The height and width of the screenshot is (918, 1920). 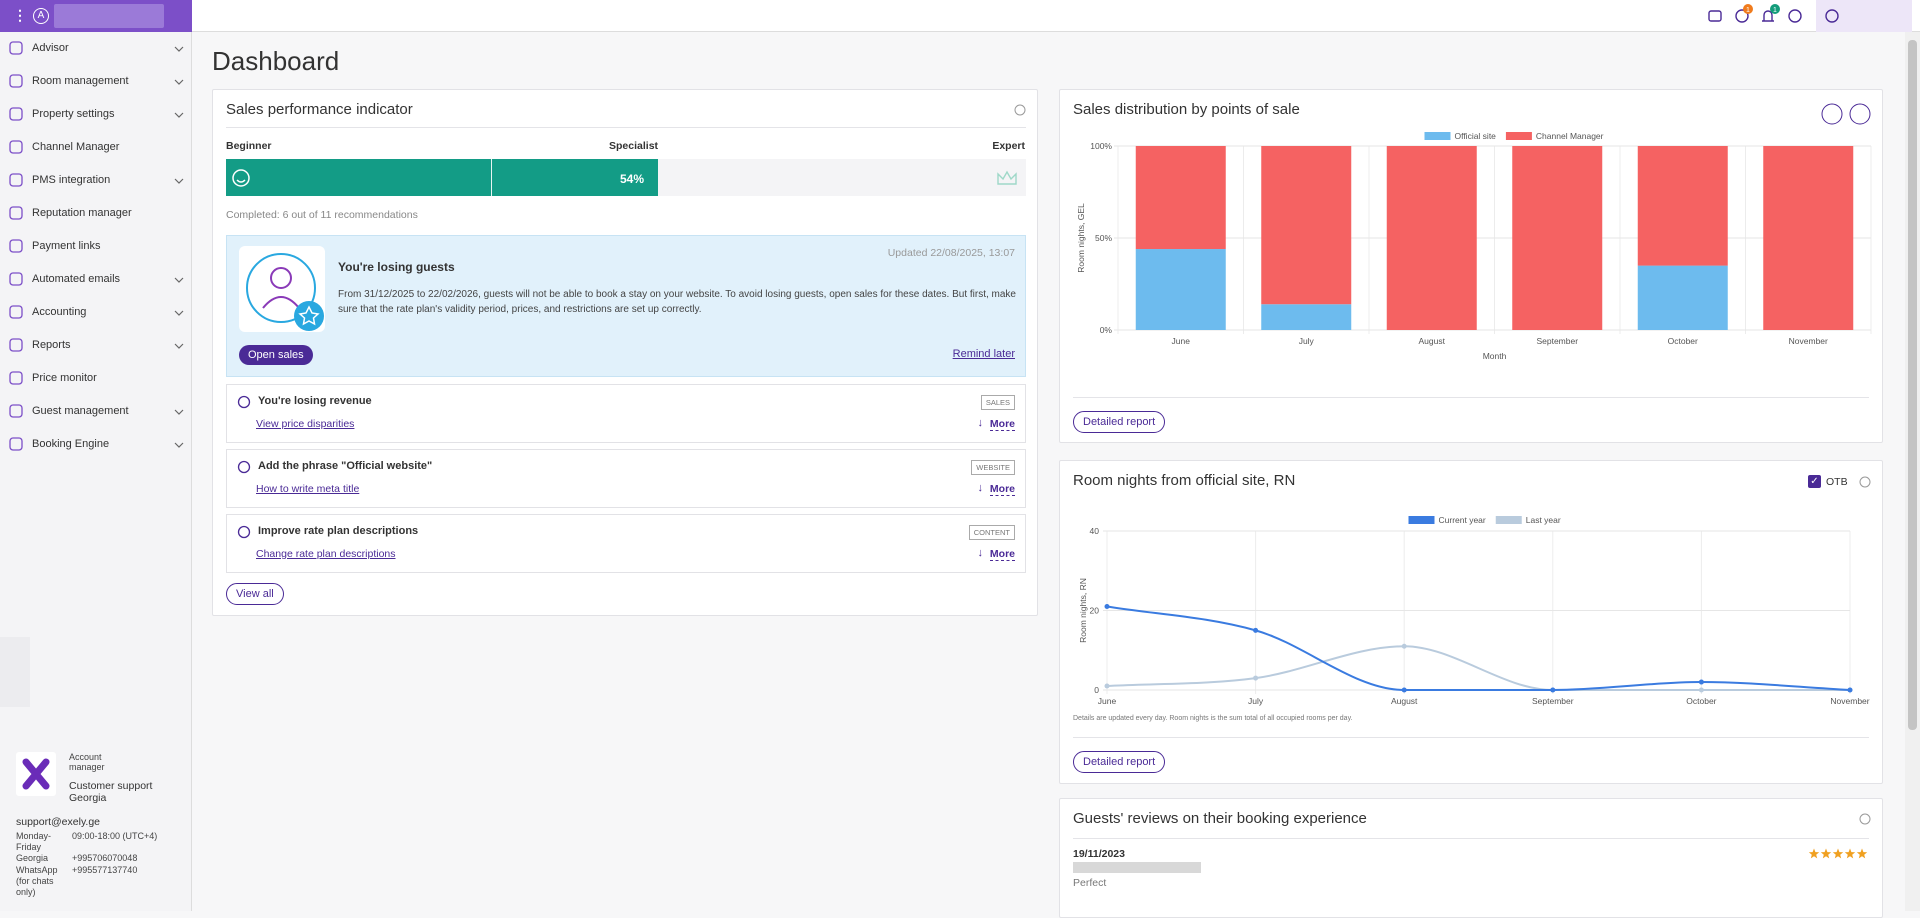 What do you see at coordinates (1099, 854) in the screenshot?
I see `review-date: 19/11/2023` at bounding box center [1099, 854].